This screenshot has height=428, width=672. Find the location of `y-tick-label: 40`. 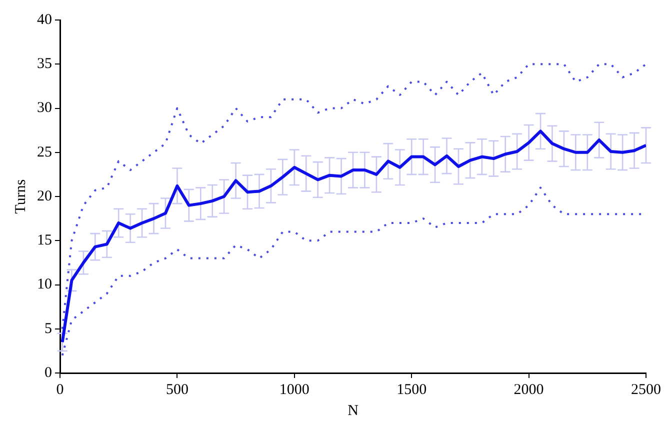

y-tick-label: 40 is located at coordinates (44, 20).